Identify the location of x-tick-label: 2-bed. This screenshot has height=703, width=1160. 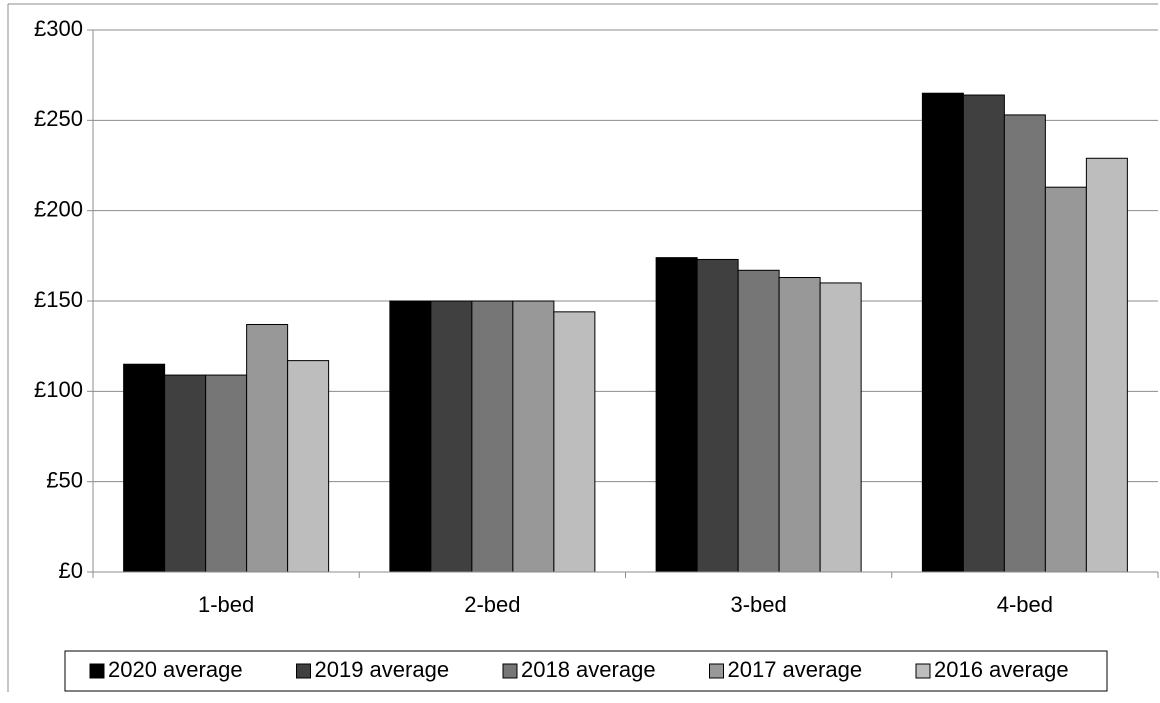
(492, 604).